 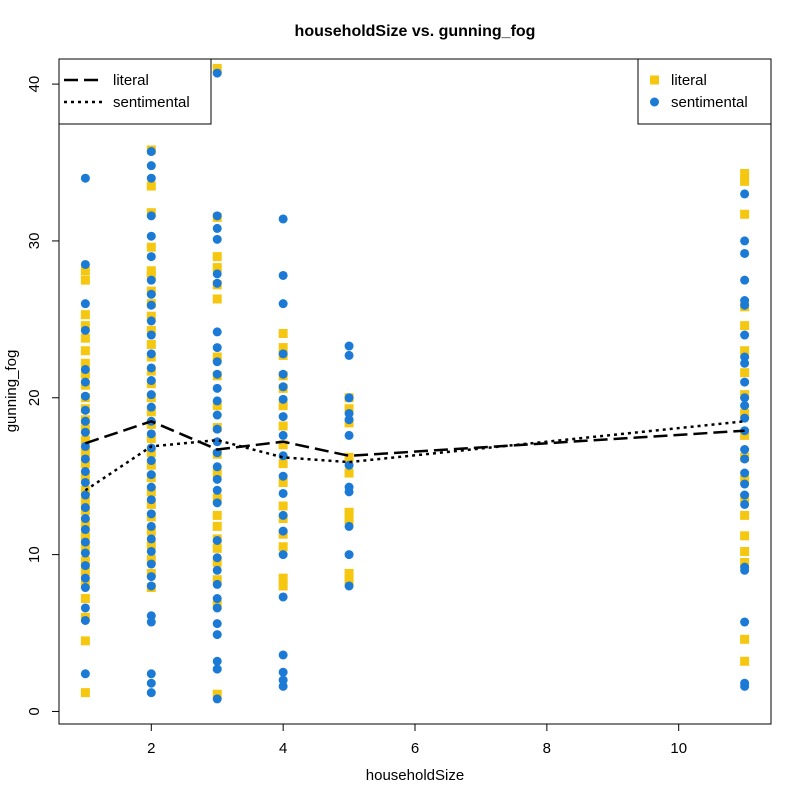 I want to click on legend-marker-label-sentimental: sentimental, so click(x=709, y=102).